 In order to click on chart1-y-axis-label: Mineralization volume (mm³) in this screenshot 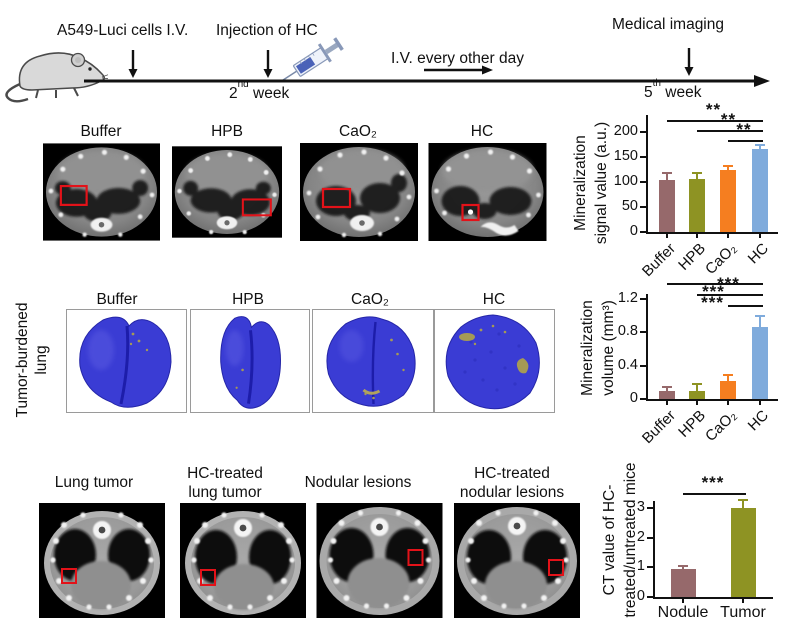, I will do `click(598, 348)`.